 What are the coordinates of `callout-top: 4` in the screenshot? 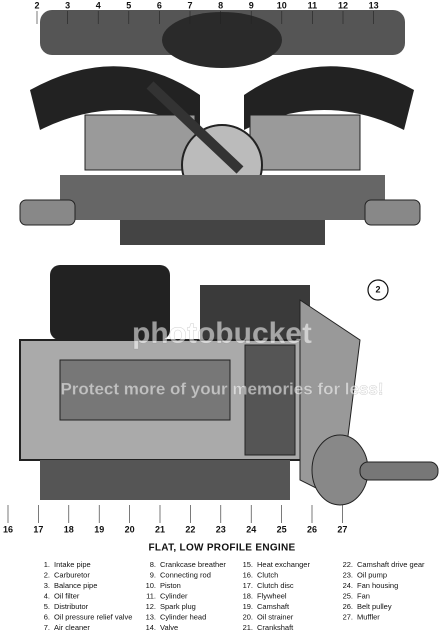 It's located at (98, 5).